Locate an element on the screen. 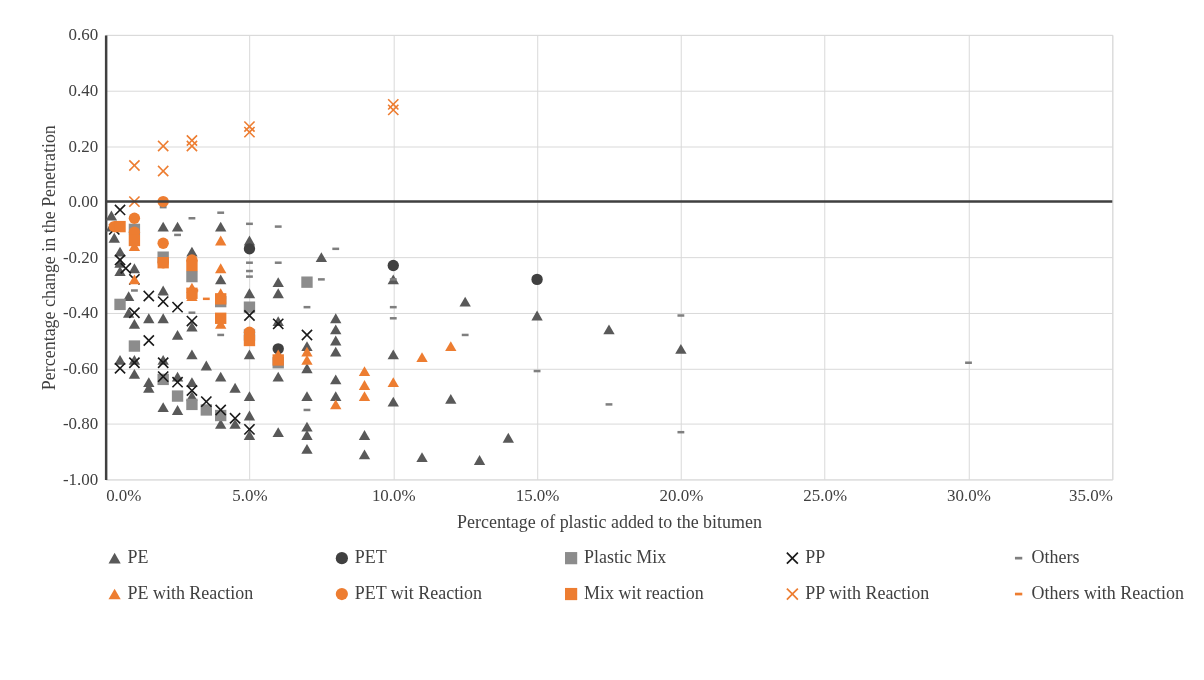 The image size is (1204, 680). x-tick-label: 20.0% is located at coordinates (681, 495).